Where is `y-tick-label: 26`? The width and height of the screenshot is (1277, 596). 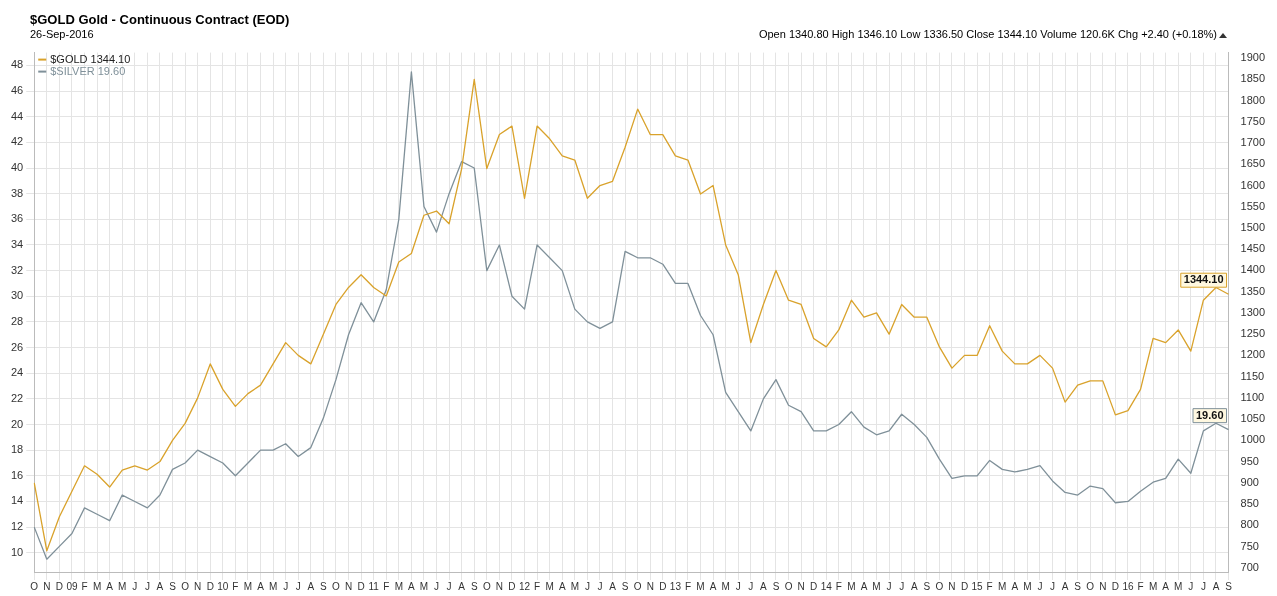 y-tick-label: 26 is located at coordinates (17, 346).